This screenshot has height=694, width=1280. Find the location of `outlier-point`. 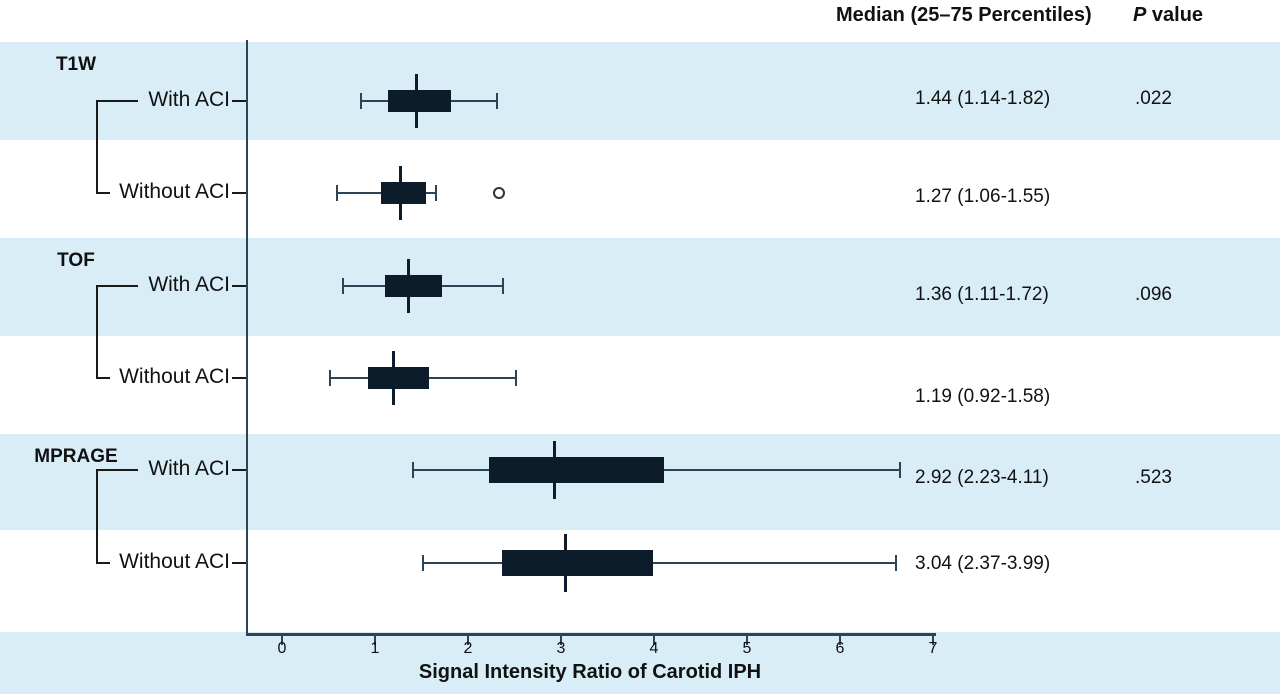

outlier-point is located at coordinates (498, 193).